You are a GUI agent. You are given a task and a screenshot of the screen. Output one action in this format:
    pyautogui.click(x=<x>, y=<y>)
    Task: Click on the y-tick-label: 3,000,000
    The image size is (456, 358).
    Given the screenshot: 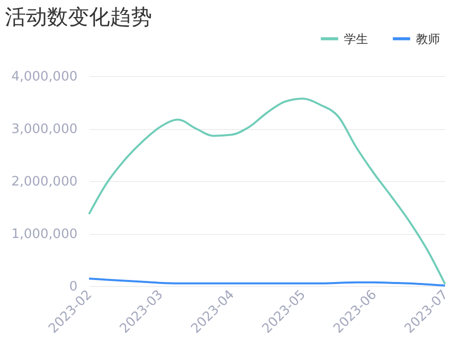 What is the action you would take?
    pyautogui.click(x=44, y=129)
    